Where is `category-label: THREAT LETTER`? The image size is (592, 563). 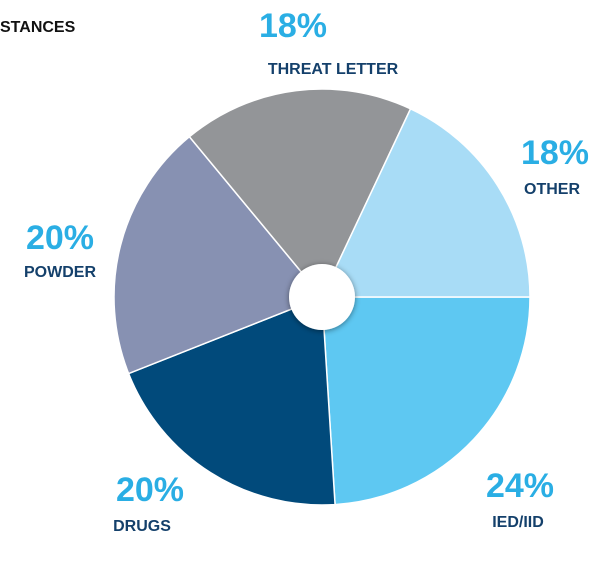
category-label: THREAT LETTER is located at coordinates (333, 69).